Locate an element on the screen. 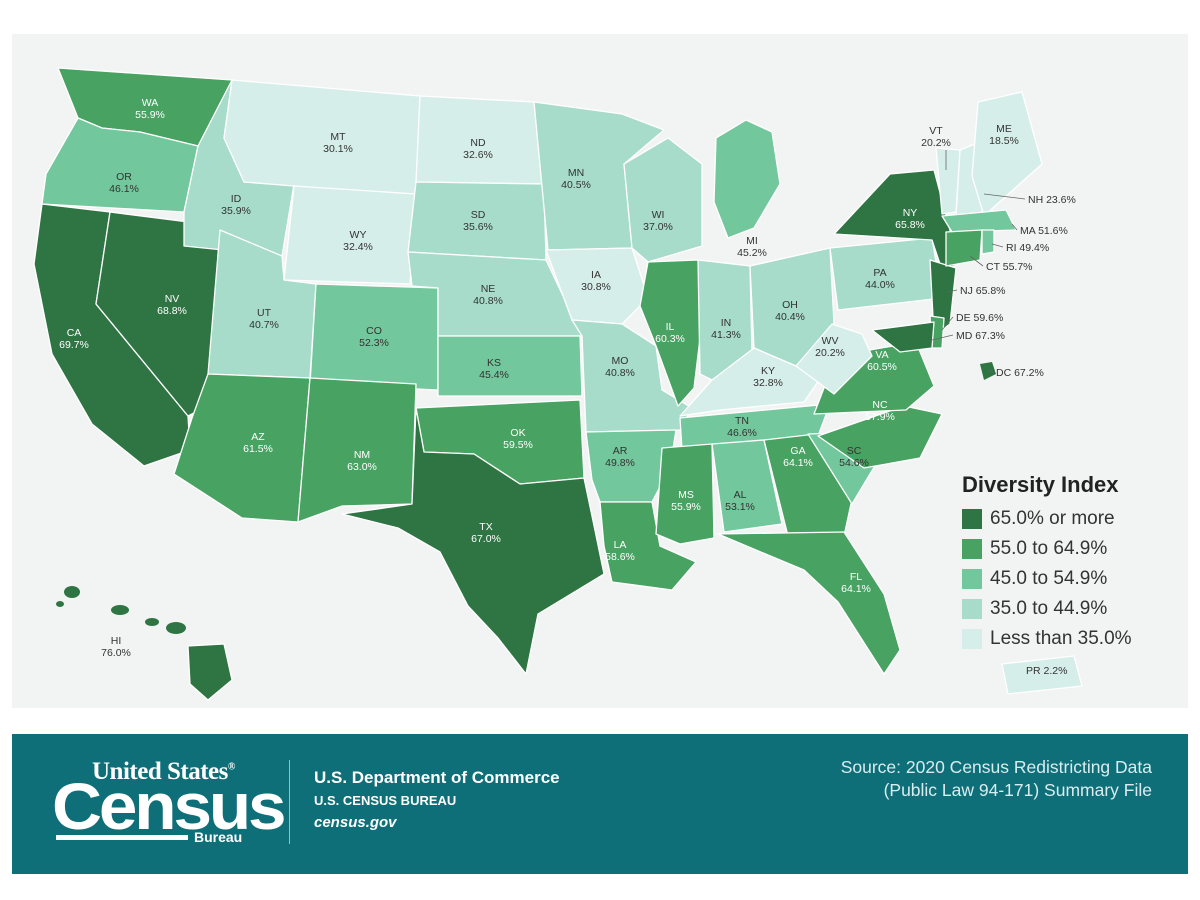 The width and height of the screenshot is (1200, 900). state-nm is located at coordinates (357, 450).